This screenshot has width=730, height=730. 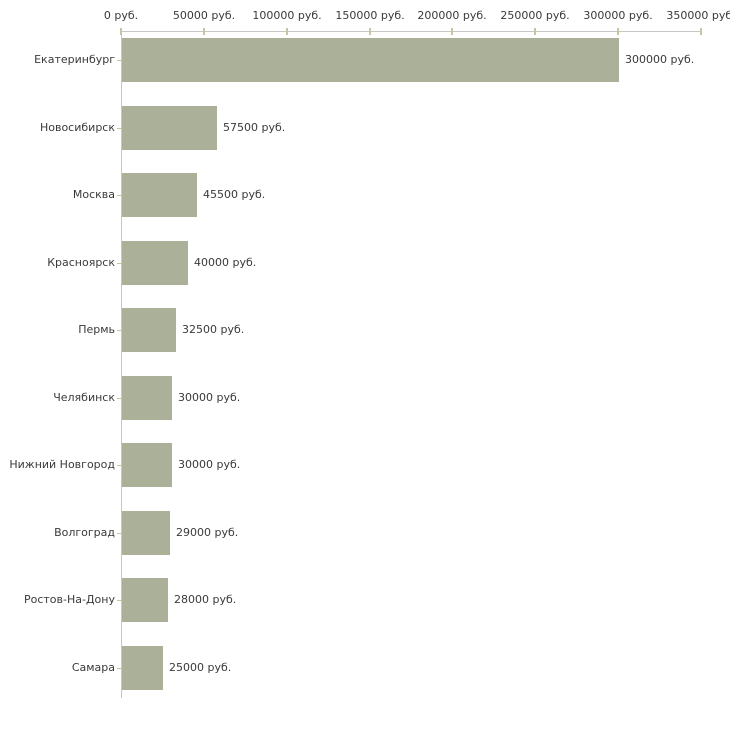 I want to click on category-label: Пермь, so click(x=96, y=329).